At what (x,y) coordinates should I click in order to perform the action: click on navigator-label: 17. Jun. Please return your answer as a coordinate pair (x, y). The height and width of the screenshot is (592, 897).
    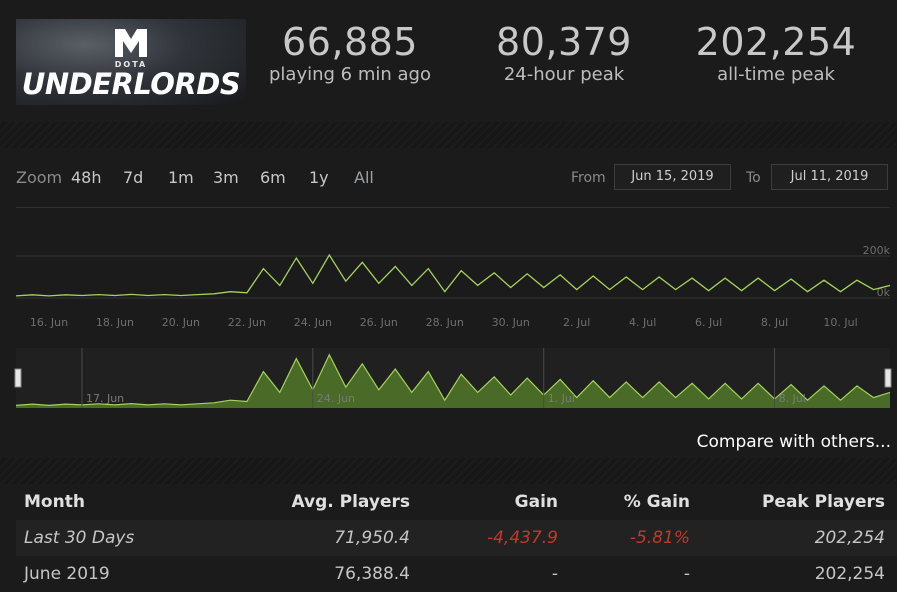
    Looking at the image, I should click on (105, 398).